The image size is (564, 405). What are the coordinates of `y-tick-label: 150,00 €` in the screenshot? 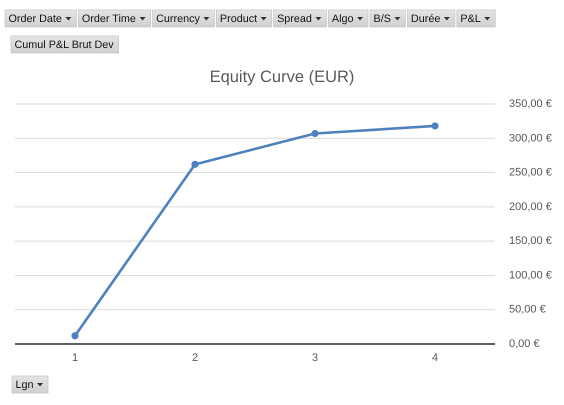 It's located at (530, 241).